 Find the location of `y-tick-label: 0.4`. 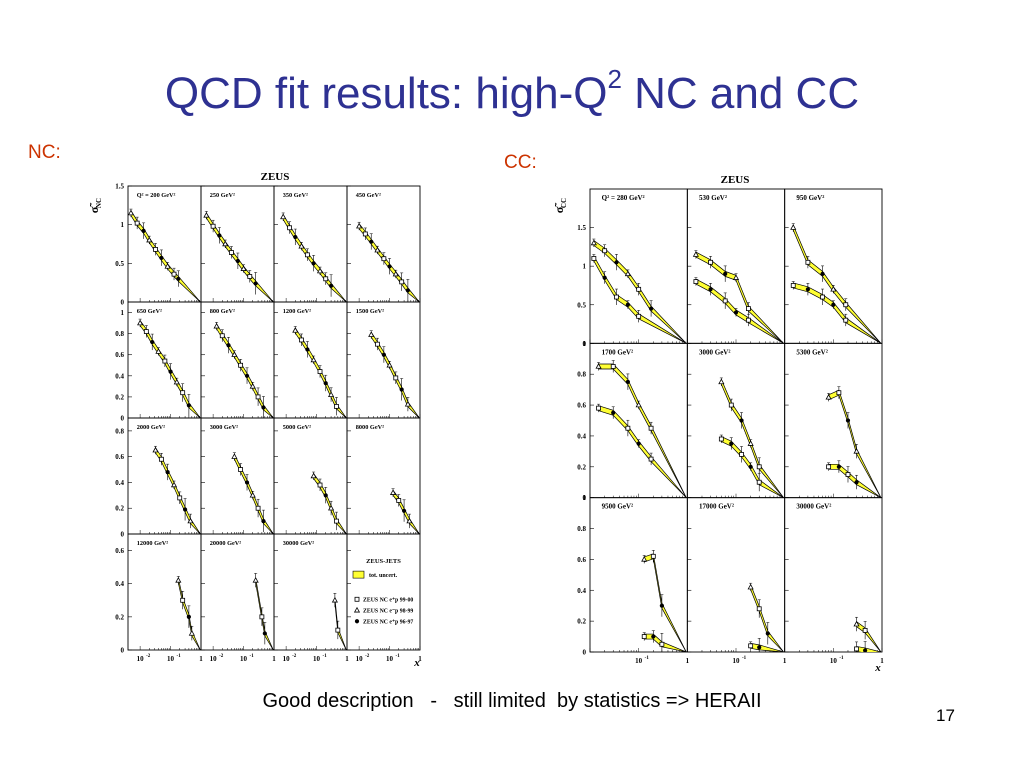

y-tick-label: 0.4 is located at coordinates (119, 376).